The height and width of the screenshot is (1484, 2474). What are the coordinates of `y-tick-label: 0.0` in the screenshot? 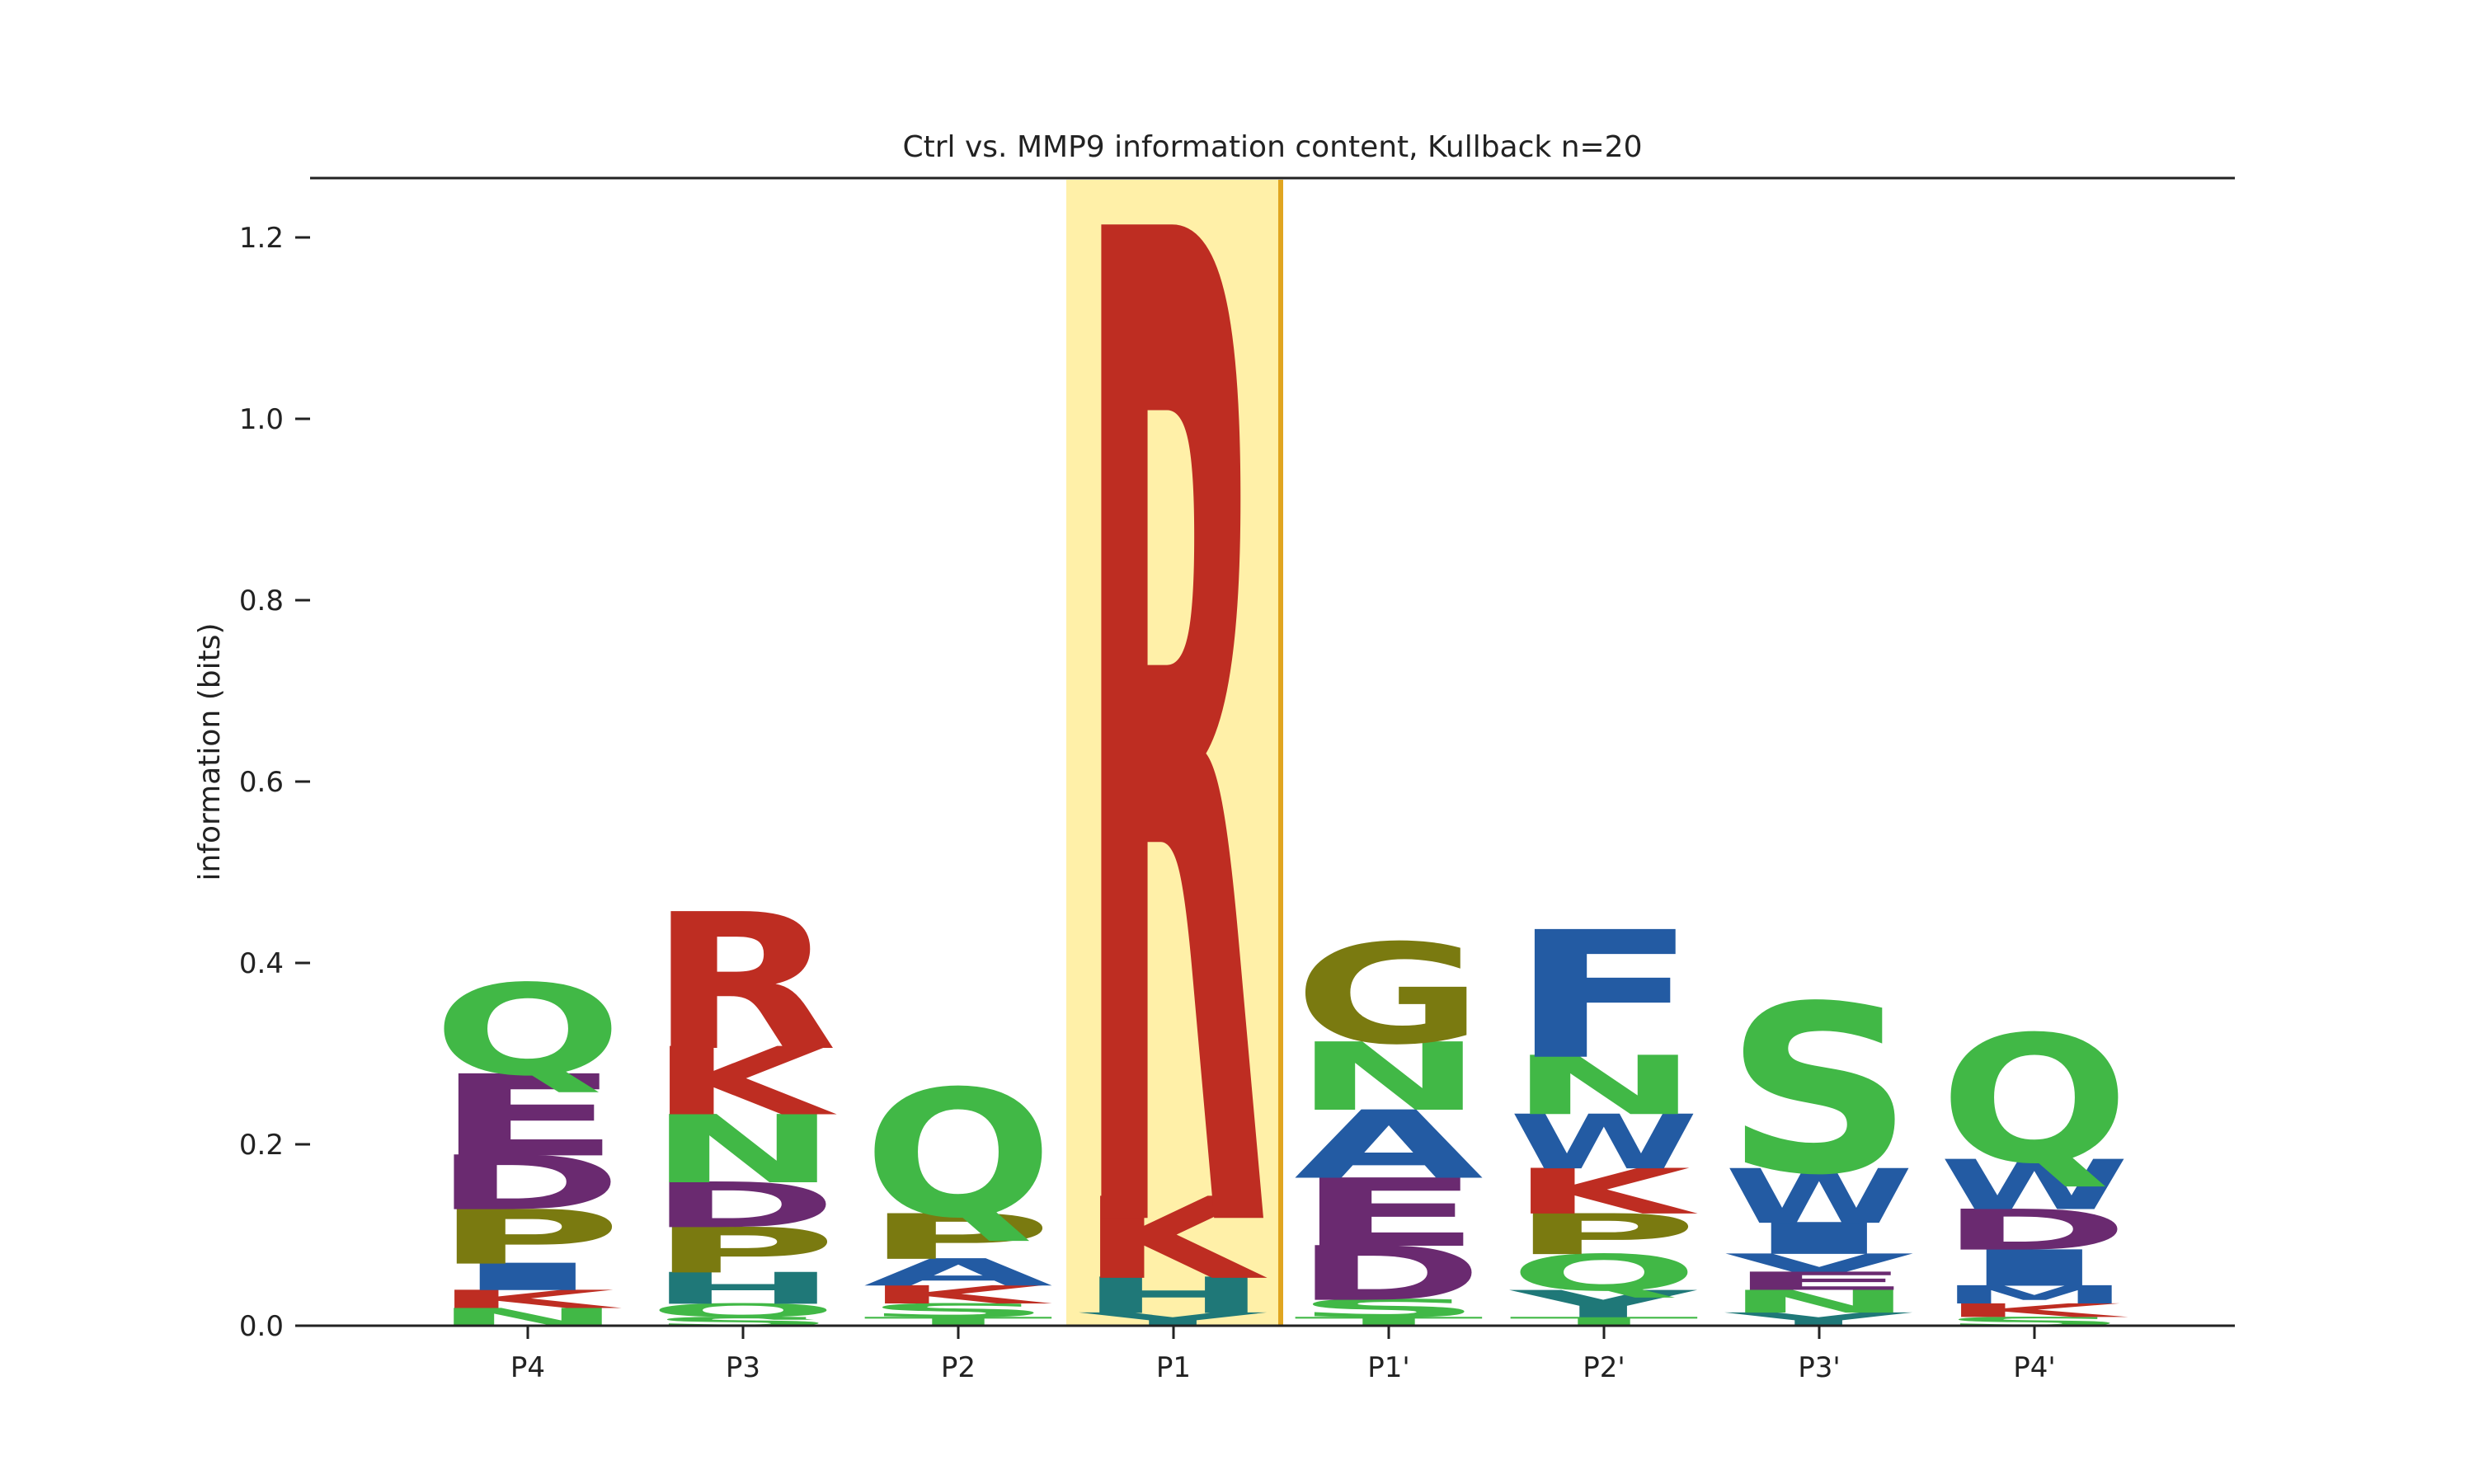 It's located at (261, 1326).